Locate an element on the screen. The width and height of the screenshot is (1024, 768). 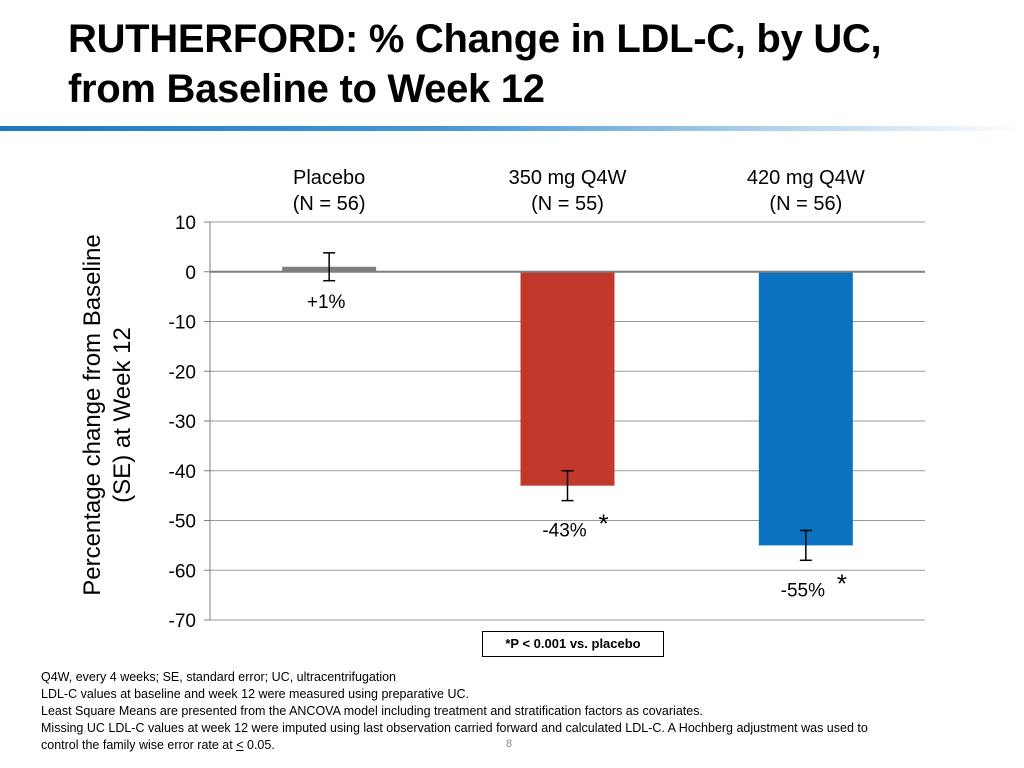
slide-title-line-1: RUTHERFORD: % Change in LDL-C, by UC, is located at coordinates (475, 39).